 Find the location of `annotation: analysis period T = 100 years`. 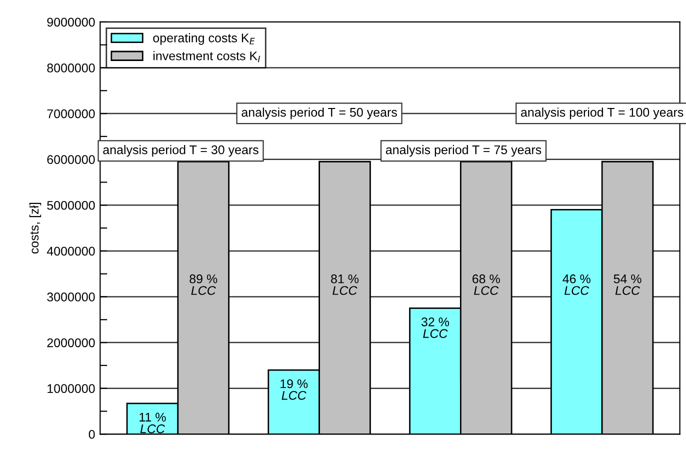

annotation: analysis period T = 100 years is located at coordinates (602, 114).